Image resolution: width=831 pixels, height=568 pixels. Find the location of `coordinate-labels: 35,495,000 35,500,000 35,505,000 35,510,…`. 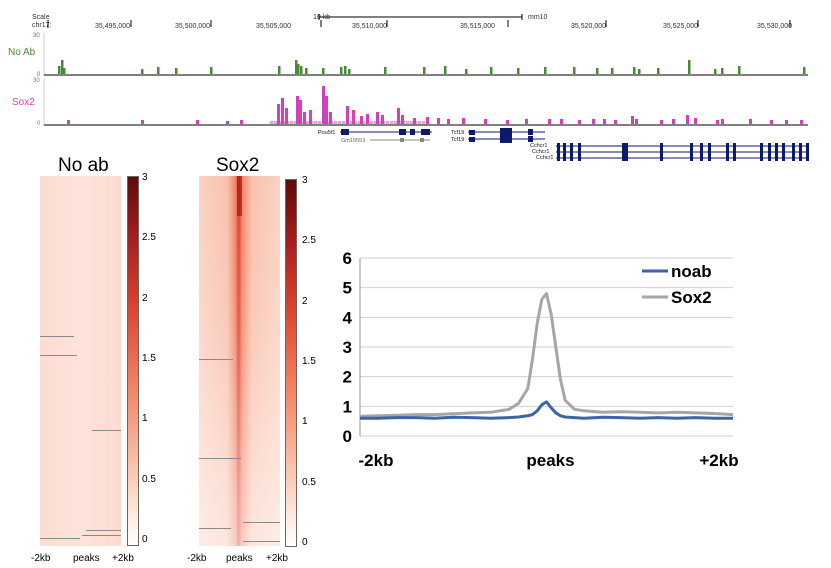

coordinate-labels: 35,495,000 35,500,000 35,505,000 35,510,… is located at coordinates (443, 26).